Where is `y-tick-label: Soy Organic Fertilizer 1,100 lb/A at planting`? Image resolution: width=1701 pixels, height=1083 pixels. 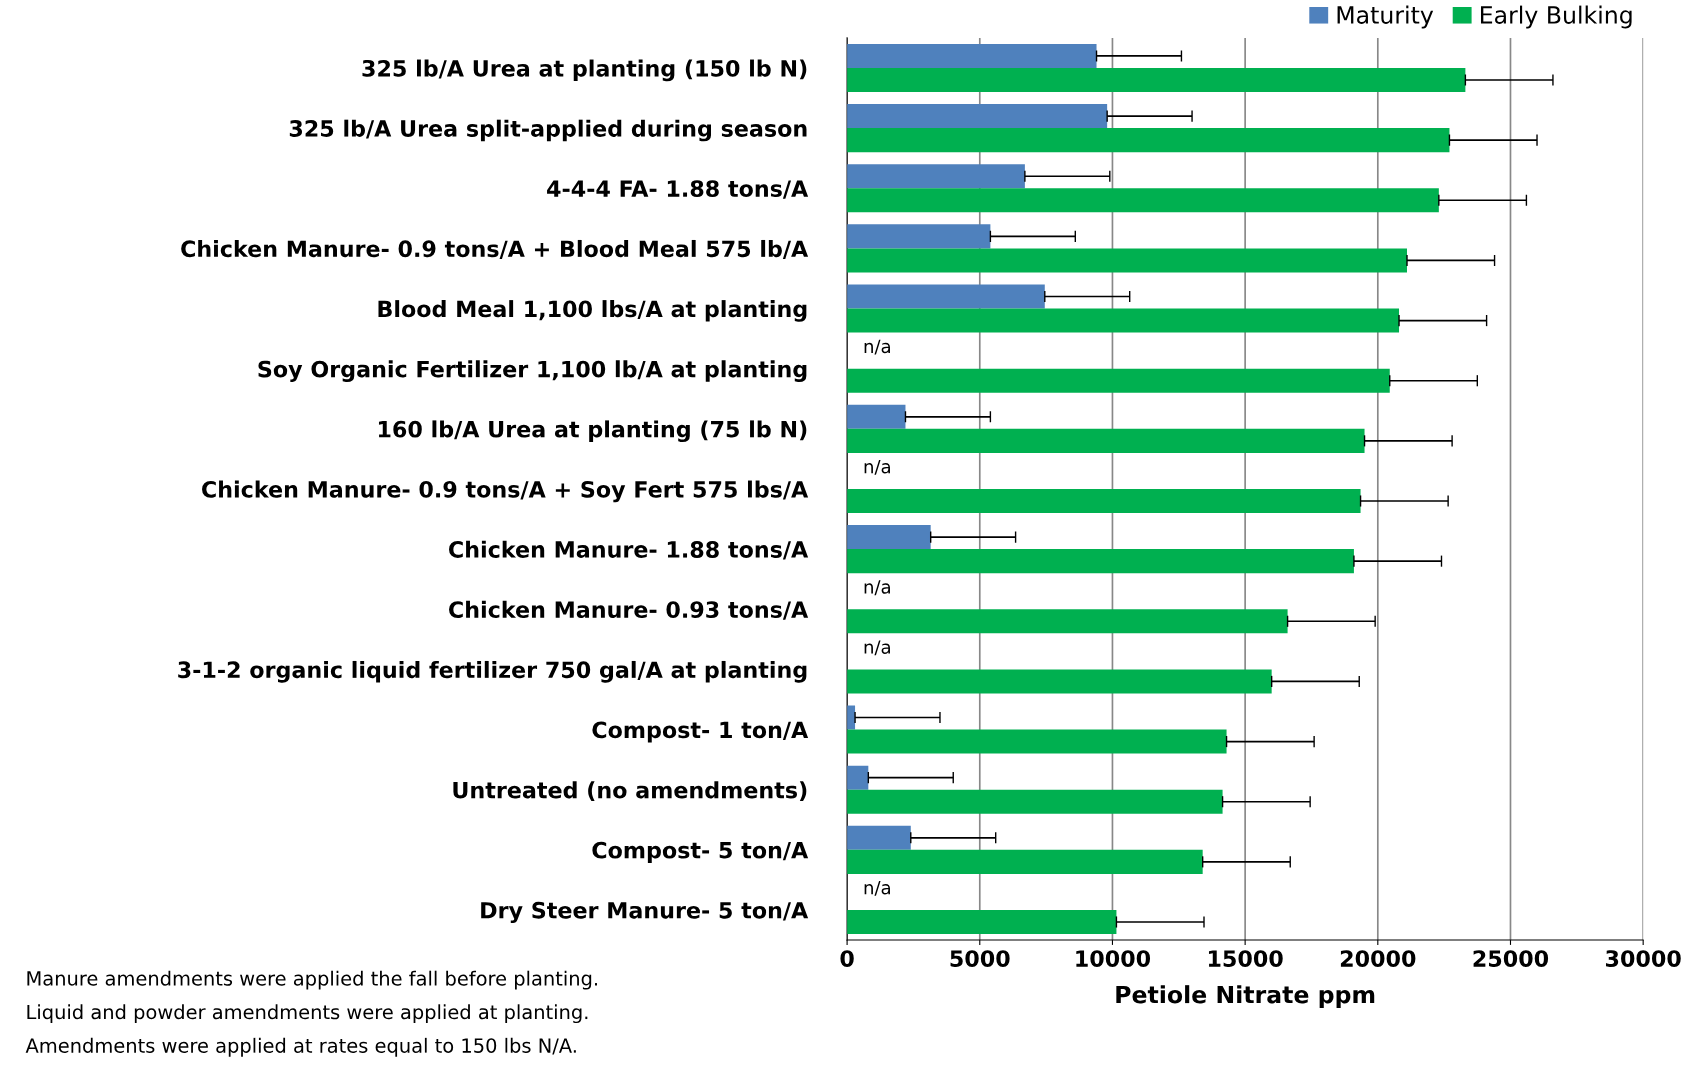 y-tick-label: Soy Organic Fertilizer 1,100 lb/A at planting is located at coordinates (532, 371).